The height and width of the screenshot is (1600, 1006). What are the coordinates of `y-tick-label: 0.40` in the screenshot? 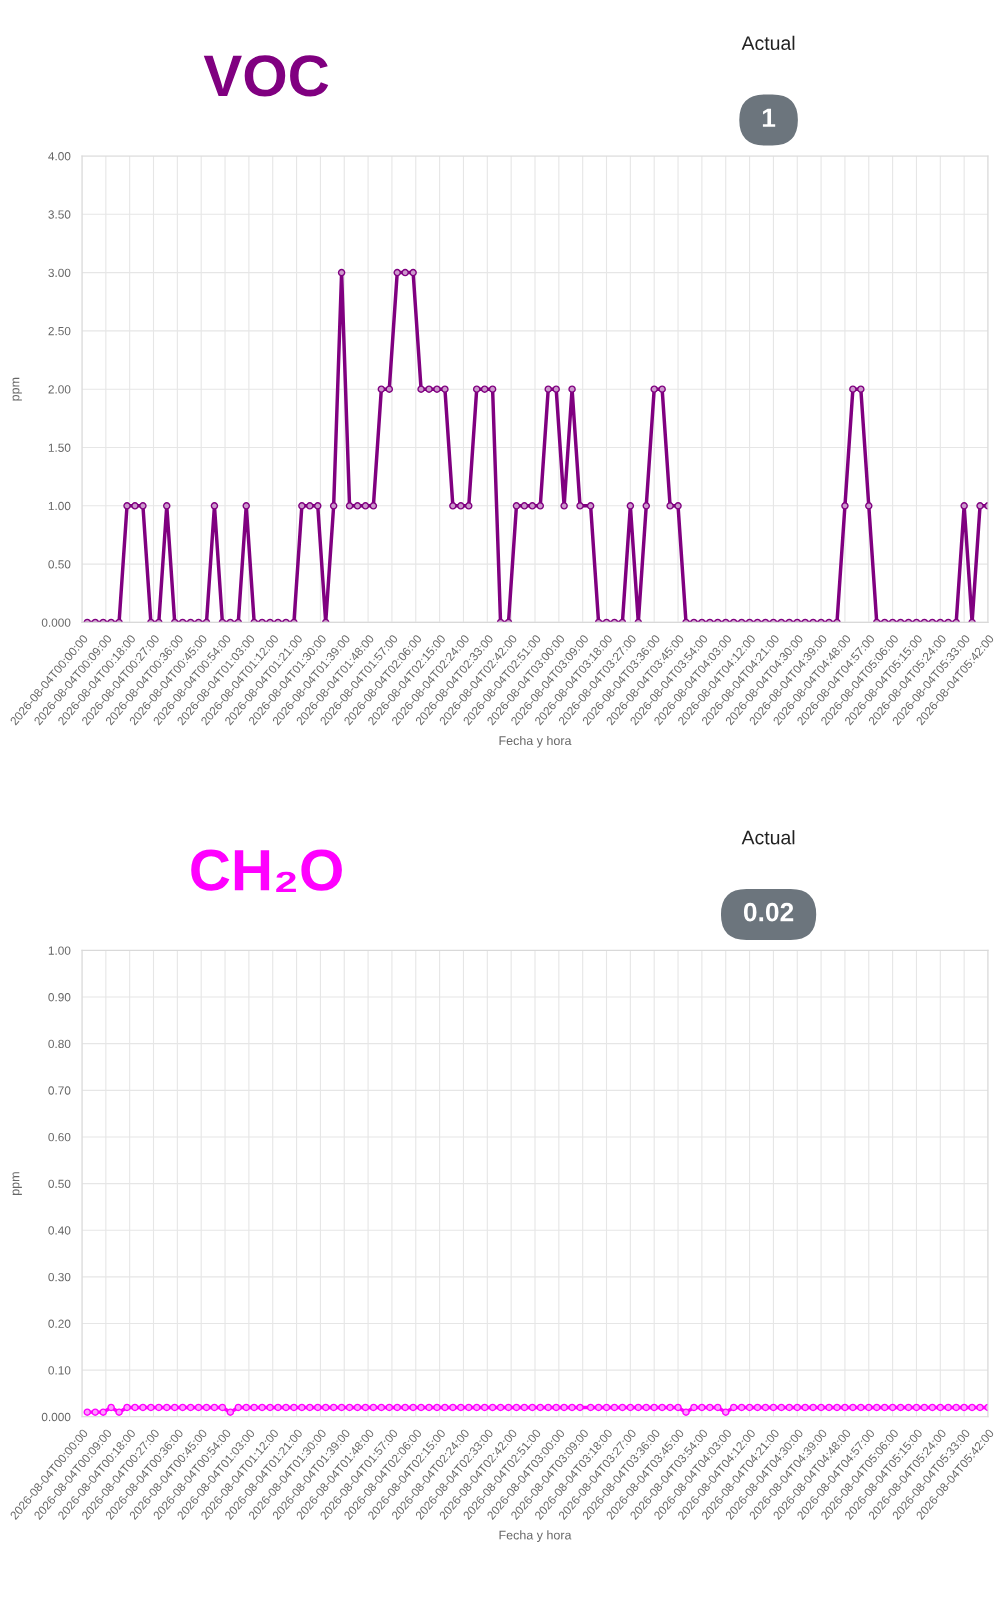 It's located at (59, 1230).